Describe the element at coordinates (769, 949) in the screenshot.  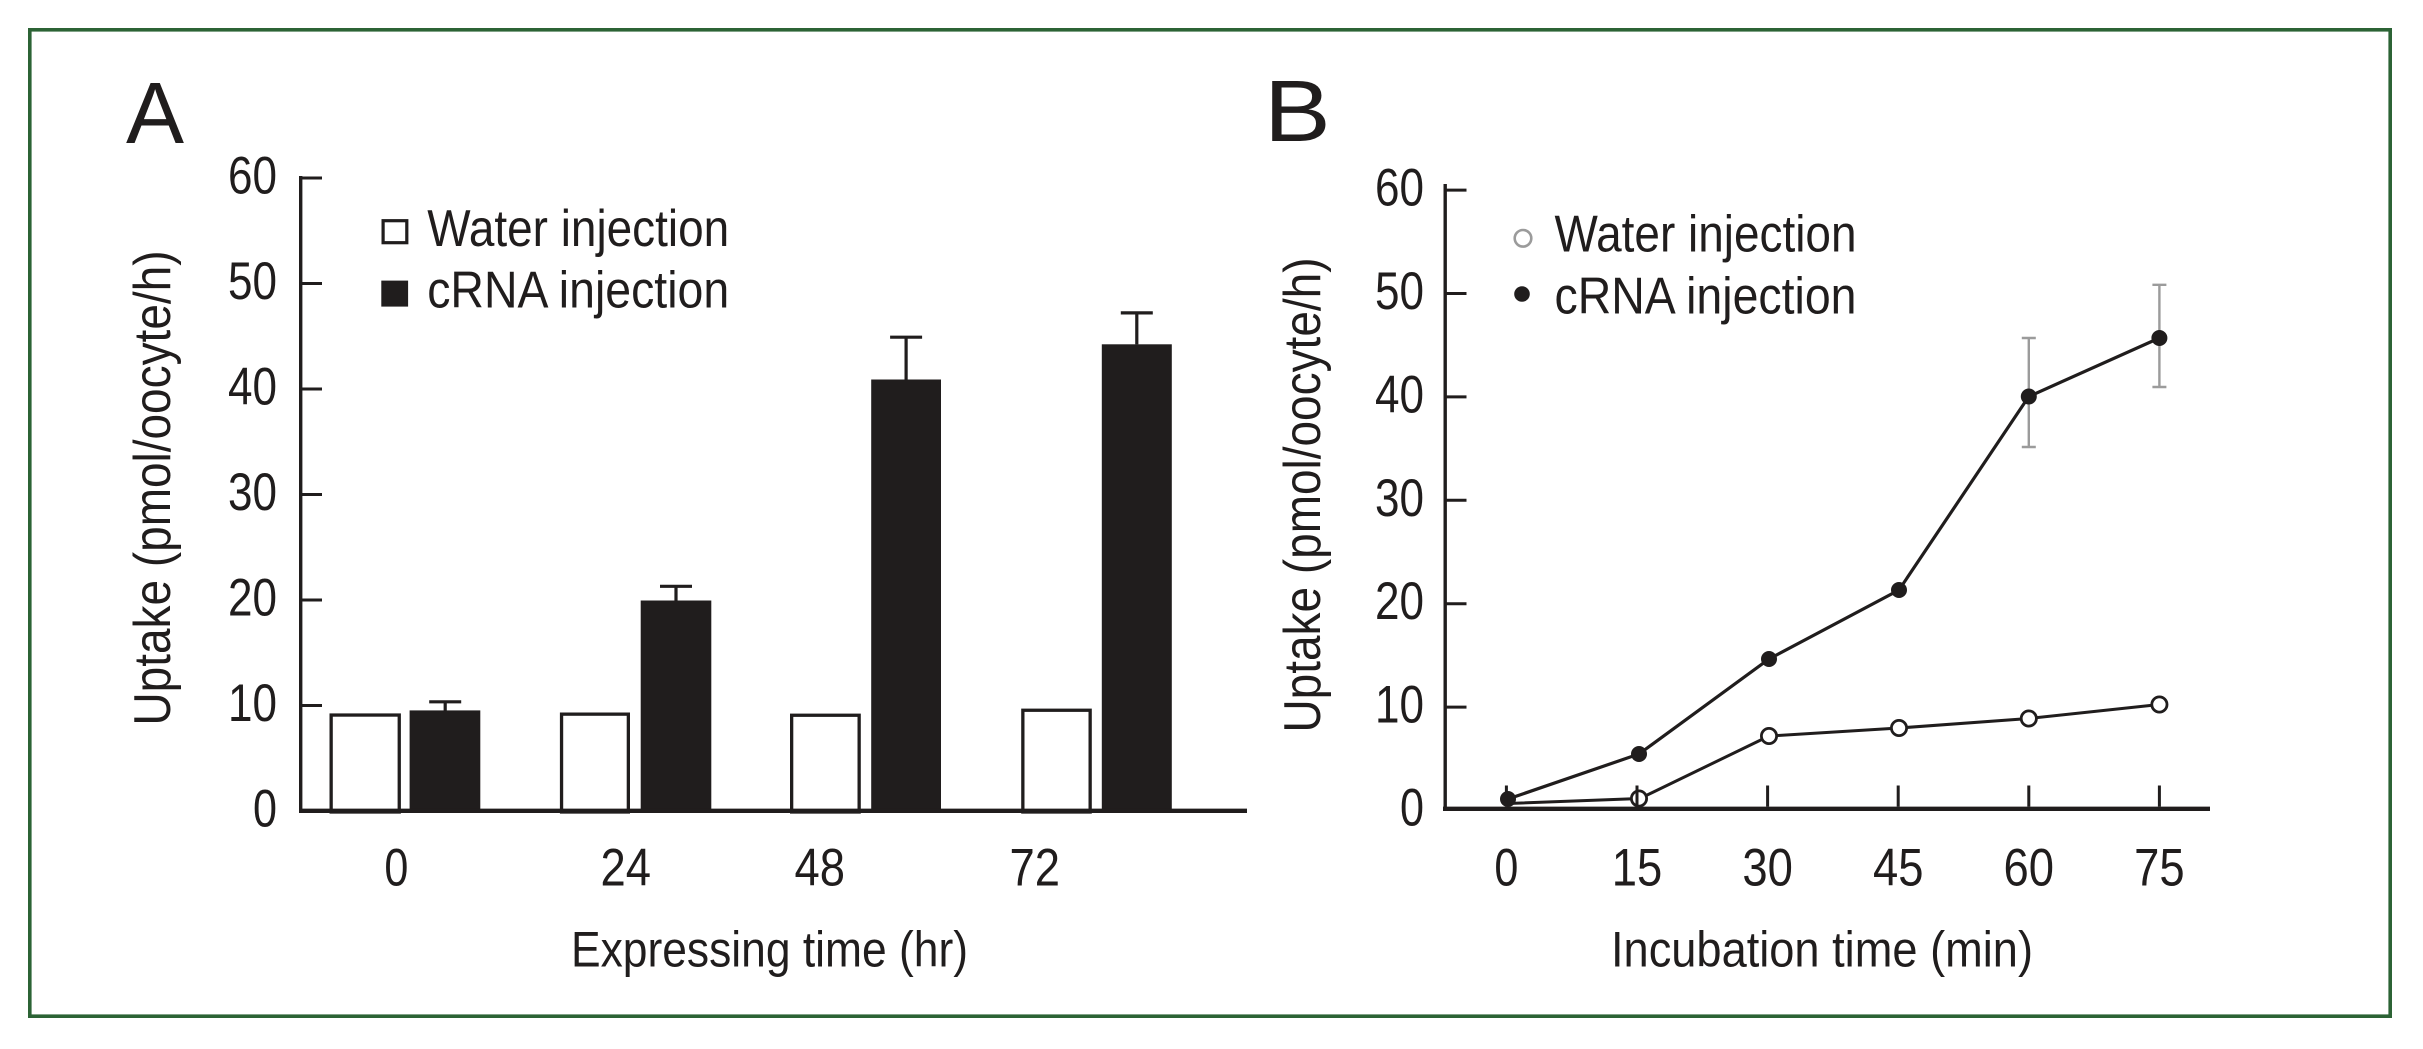
I see `svg-text: Expressing time (hr)` at that location.